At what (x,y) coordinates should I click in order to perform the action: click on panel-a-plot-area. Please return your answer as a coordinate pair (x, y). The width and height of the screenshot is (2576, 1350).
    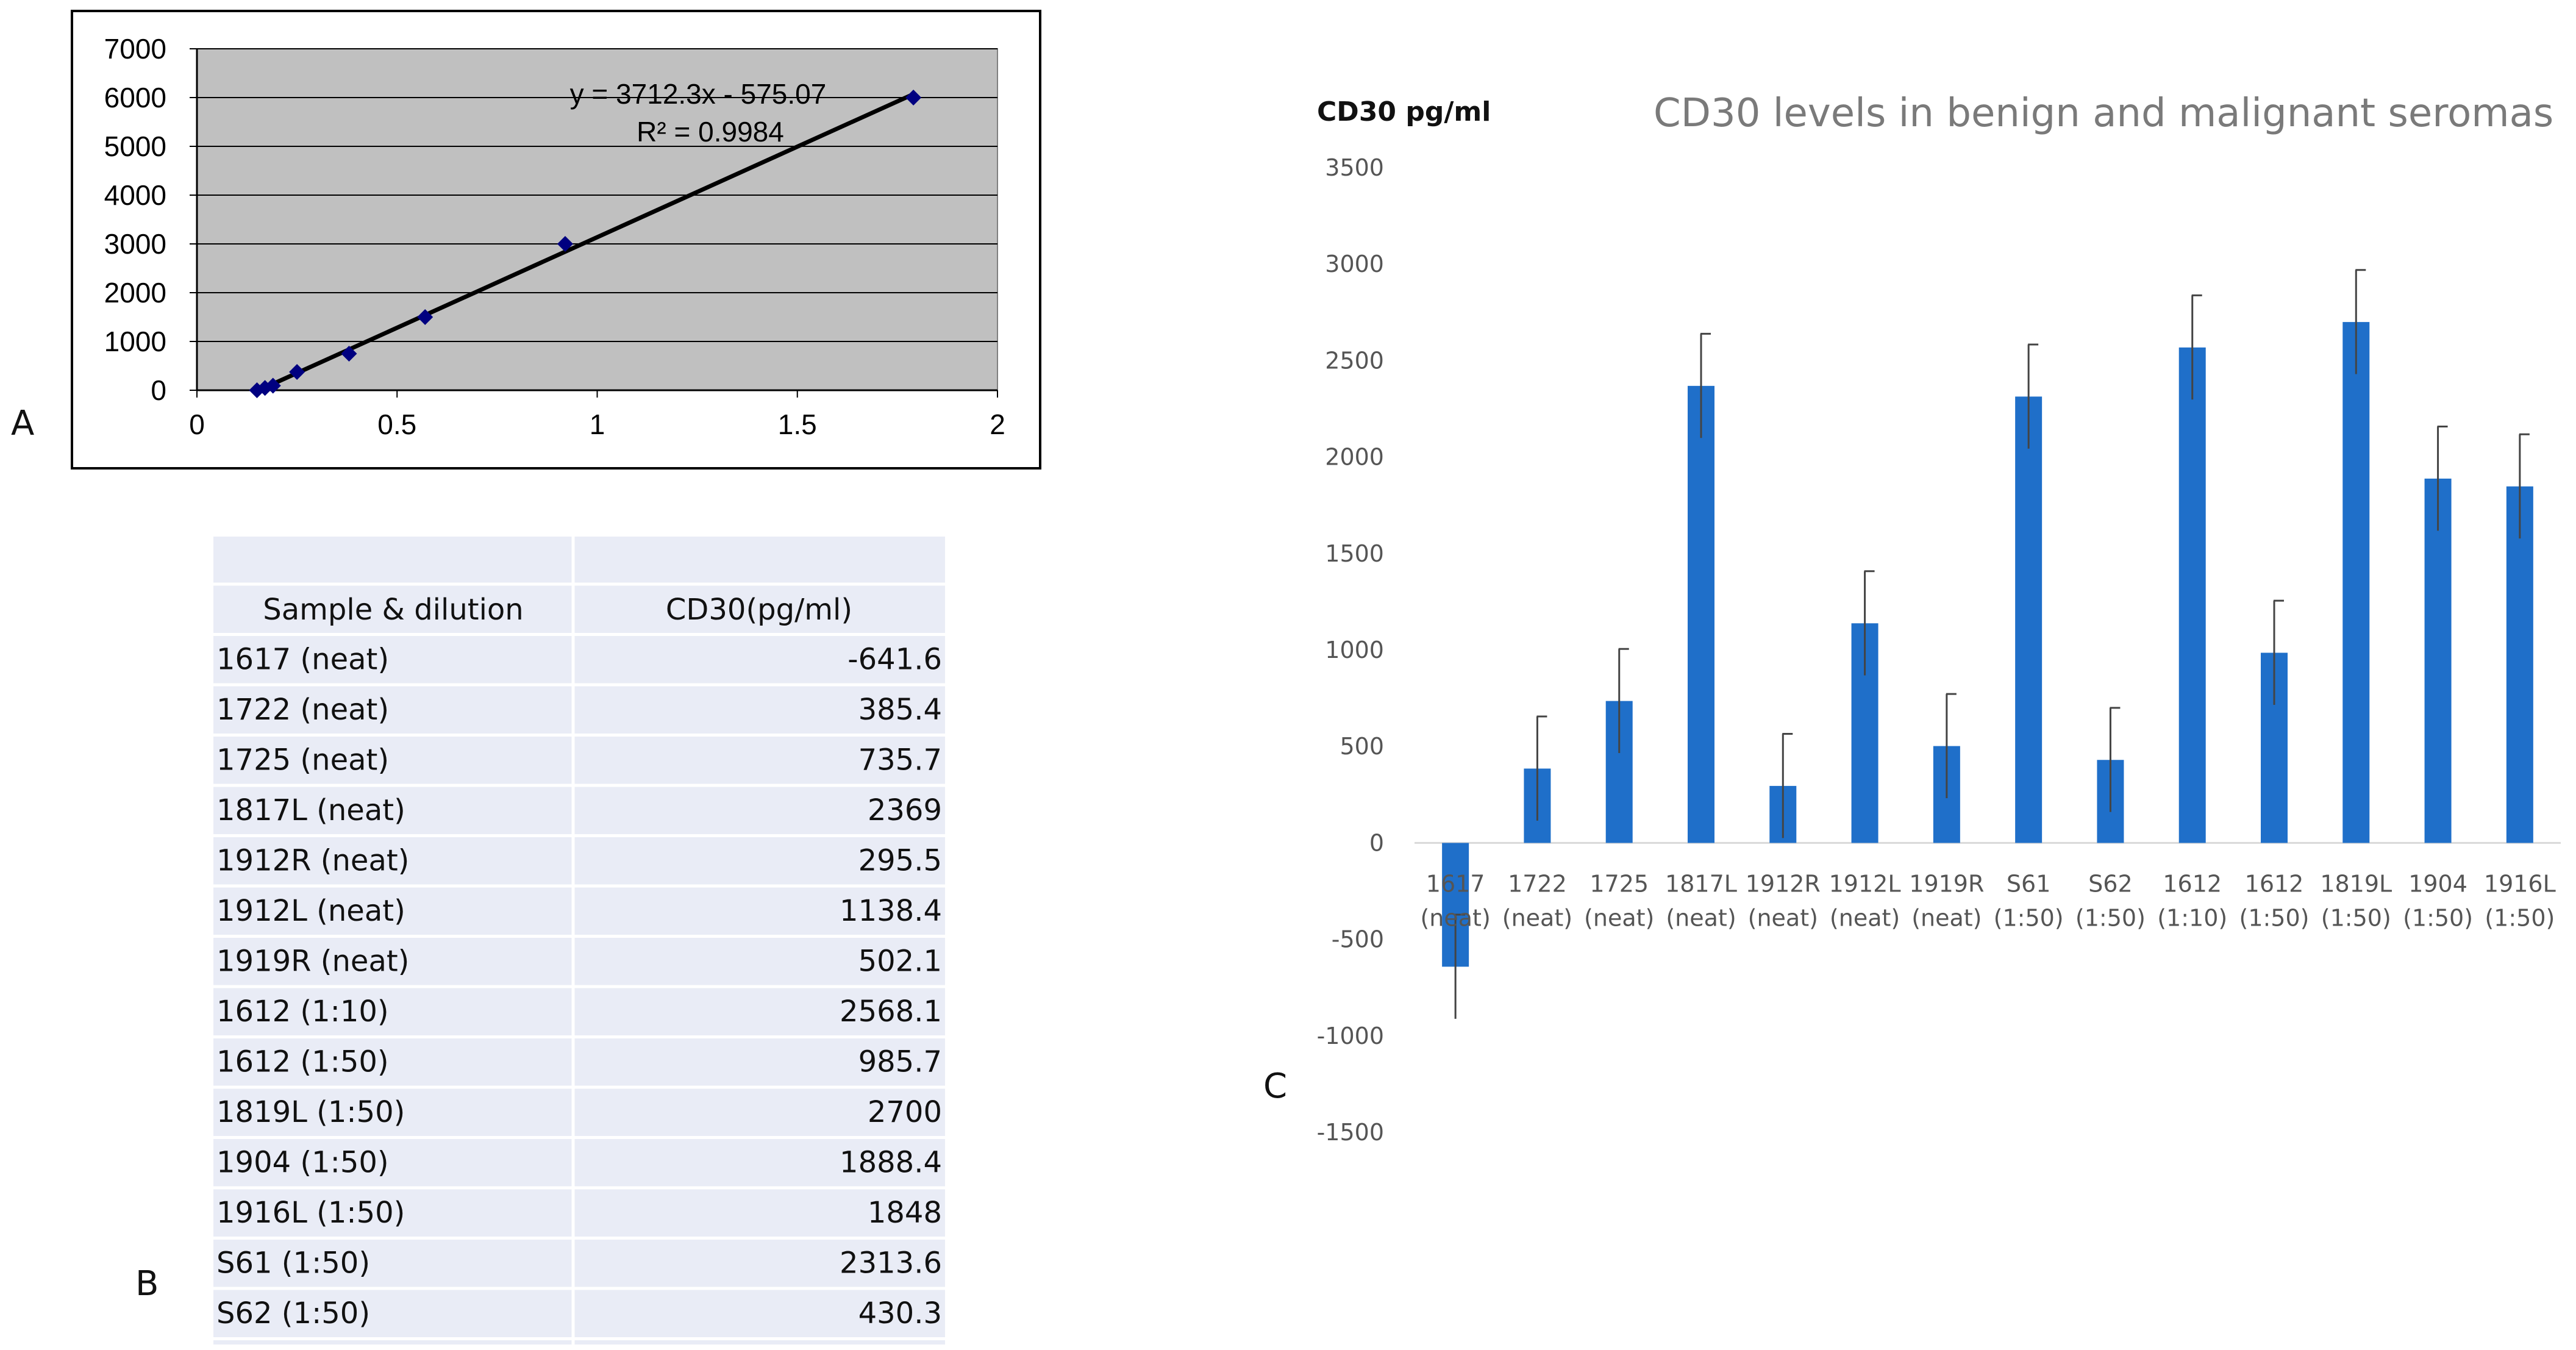
    Looking at the image, I should click on (597, 219).